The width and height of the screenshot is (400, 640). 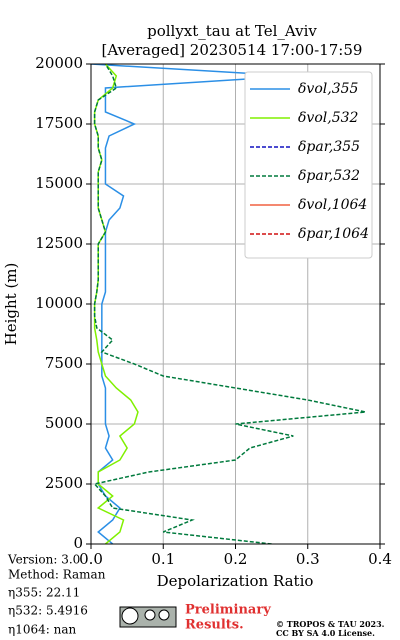 I want to click on x-axis-label: Depolarization Ratio, so click(x=235, y=581).